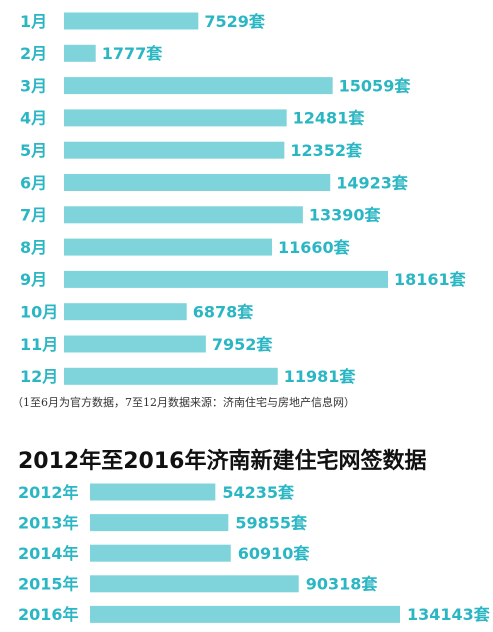  What do you see at coordinates (39, 344) in the screenshot?
I see `category-label: 11月` at bounding box center [39, 344].